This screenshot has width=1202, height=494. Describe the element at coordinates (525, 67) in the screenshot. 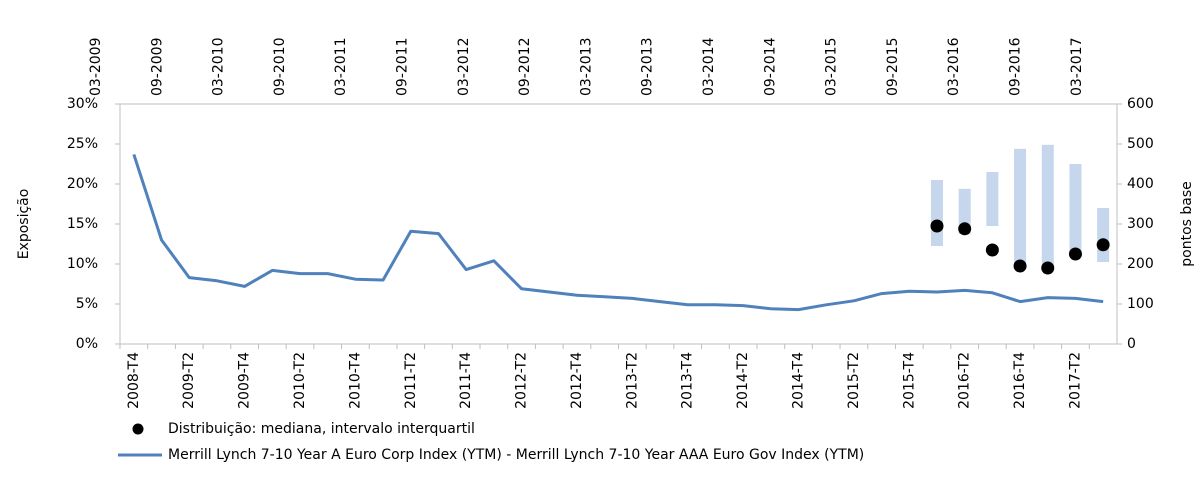

I see `x2-tick-label: 09-2012` at that location.